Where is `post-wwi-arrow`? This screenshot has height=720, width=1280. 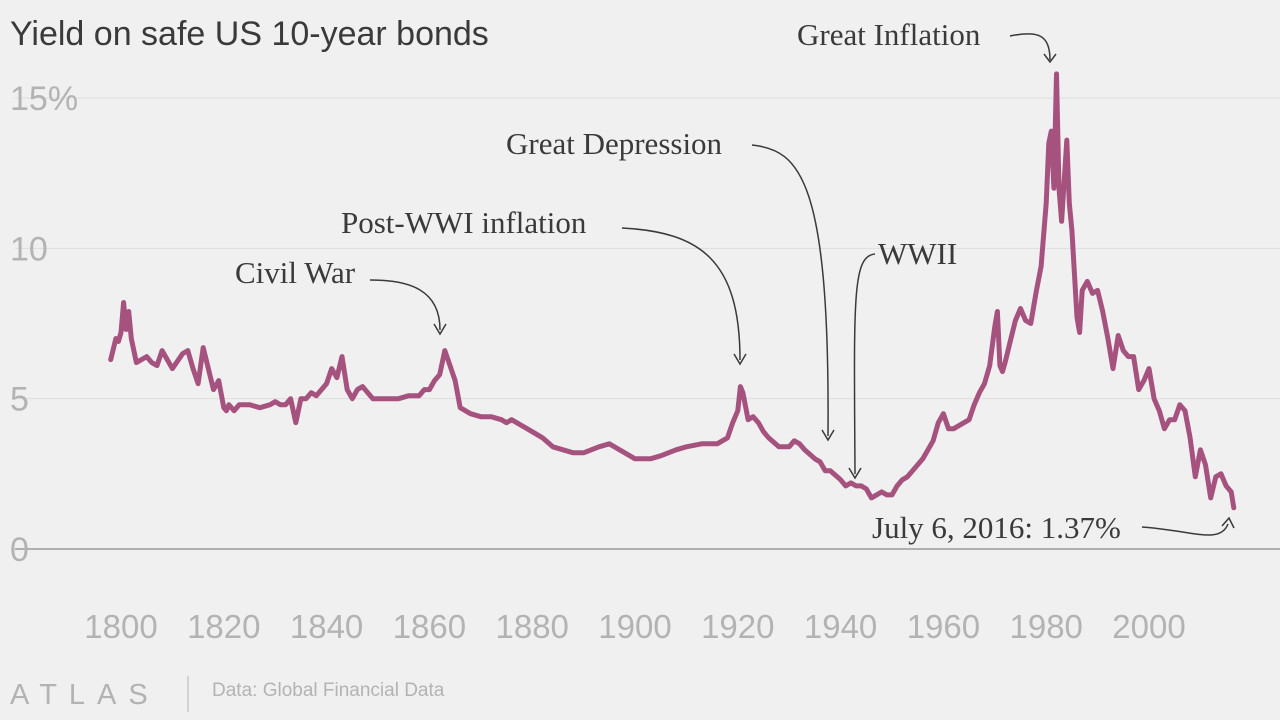 post-wwi-arrow is located at coordinates (681, 294).